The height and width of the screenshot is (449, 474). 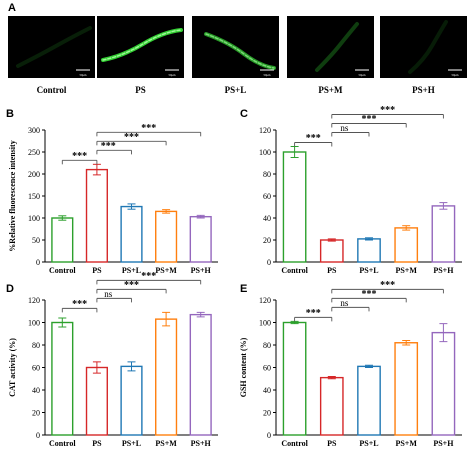 What do you see at coordinates (34, 130) in the screenshot?
I see `chart-b-y-tick-label: 300` at bounding box center [34, 130].